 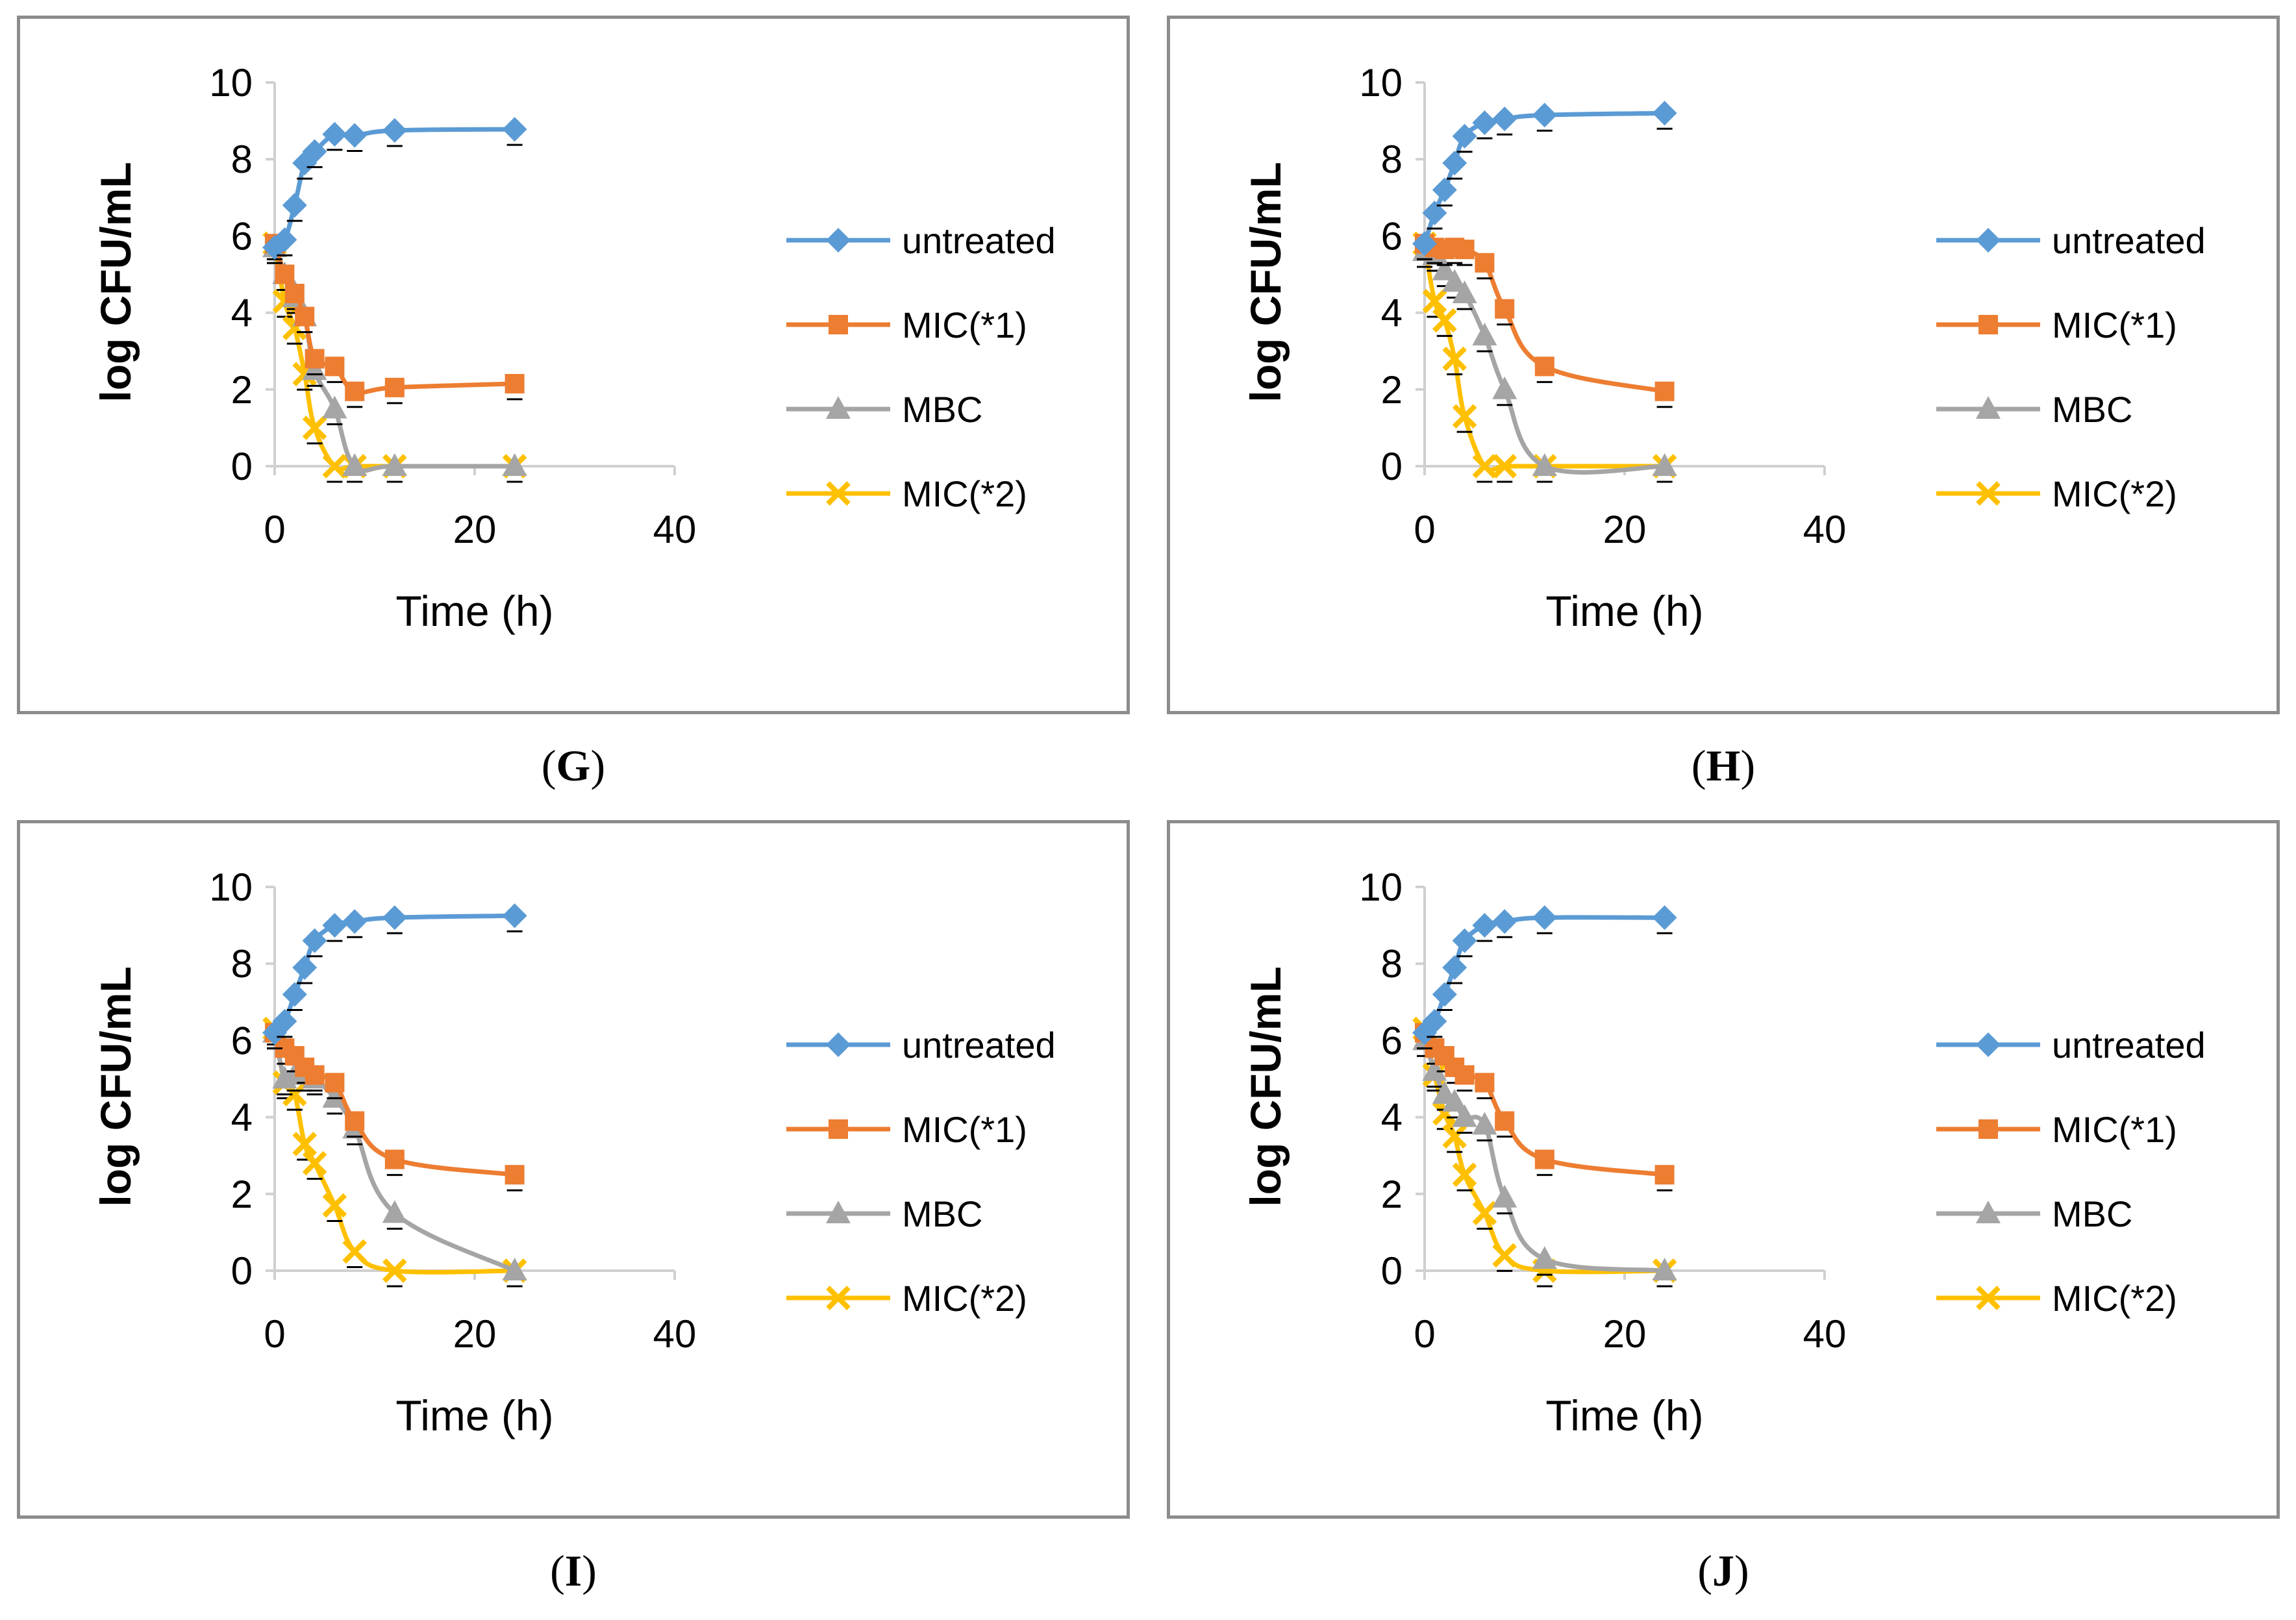 I want to click on y-tick-label: 6, so click(x=1392, y=1040).